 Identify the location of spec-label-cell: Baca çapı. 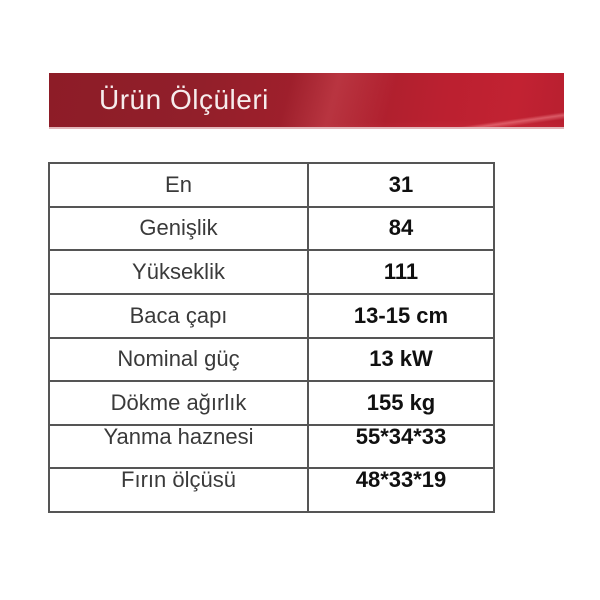
(178, 315).